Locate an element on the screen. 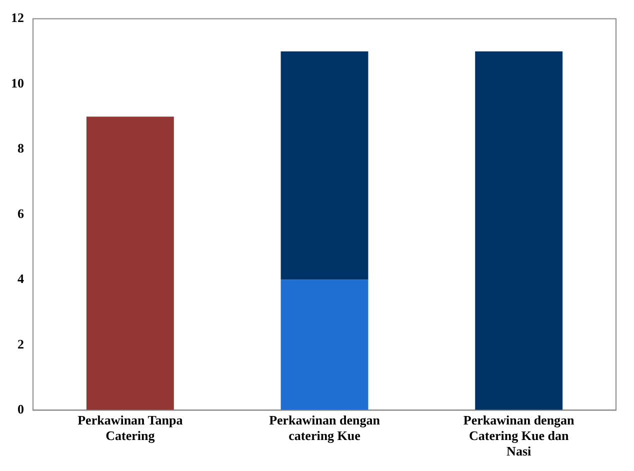 The width and height of the screenshot is (634, 471). y-tick-label: 12 is located at coordinates (17, 18).